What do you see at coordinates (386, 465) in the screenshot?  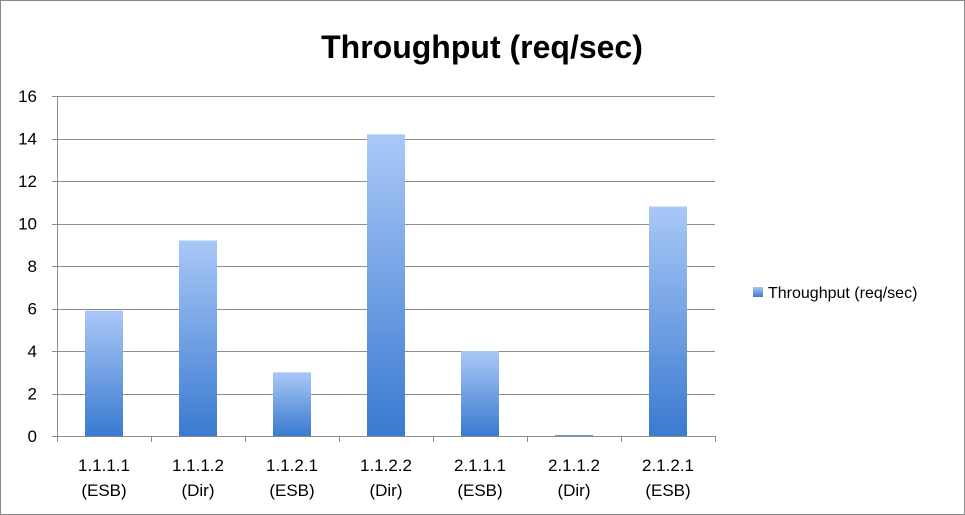 I see `x-tick-label: 1.1.2.2` at bounding box center [386, 465].